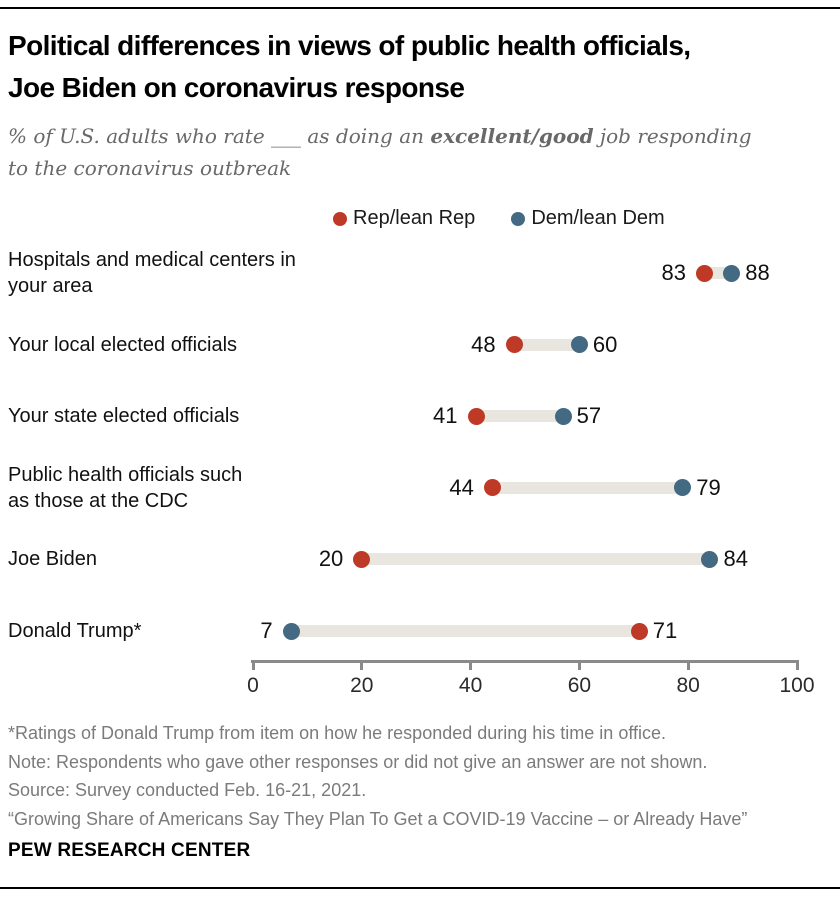 This screenshot has width=840, height=900. What do you see at coordinates (525, 661) in the screenshot?
I see `x-axis-line` at bounding box center [525, 661].